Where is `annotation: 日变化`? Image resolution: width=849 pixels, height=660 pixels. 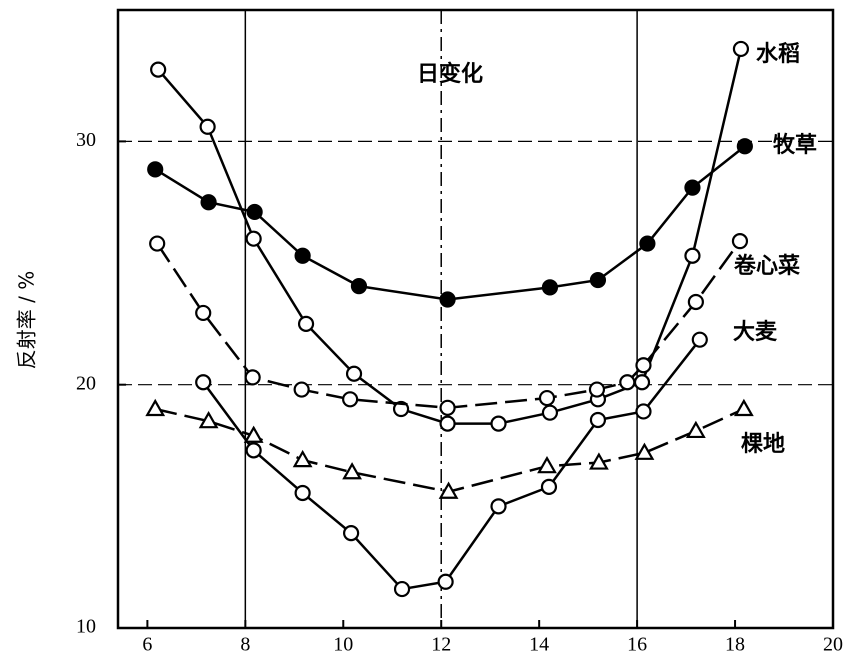 annotation: 日变化 is located at coordinates (450, 74).